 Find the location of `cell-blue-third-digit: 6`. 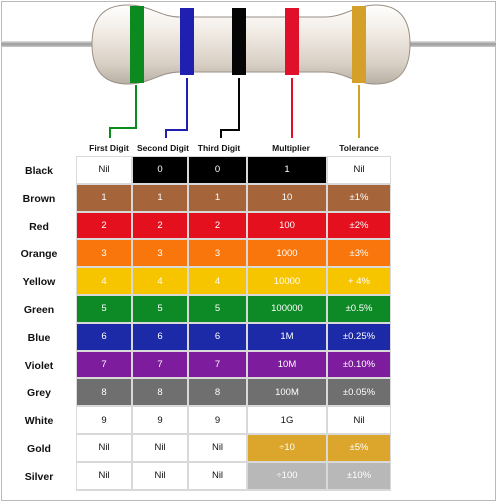

cell-blue-third-digit: 6 is located at coordinates (217, 336).